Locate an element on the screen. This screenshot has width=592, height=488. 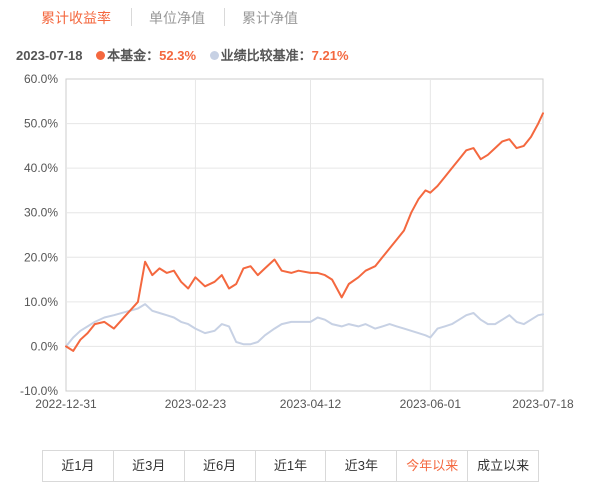
y-tick-label: 10.0% is located at coordinates (41, 302).